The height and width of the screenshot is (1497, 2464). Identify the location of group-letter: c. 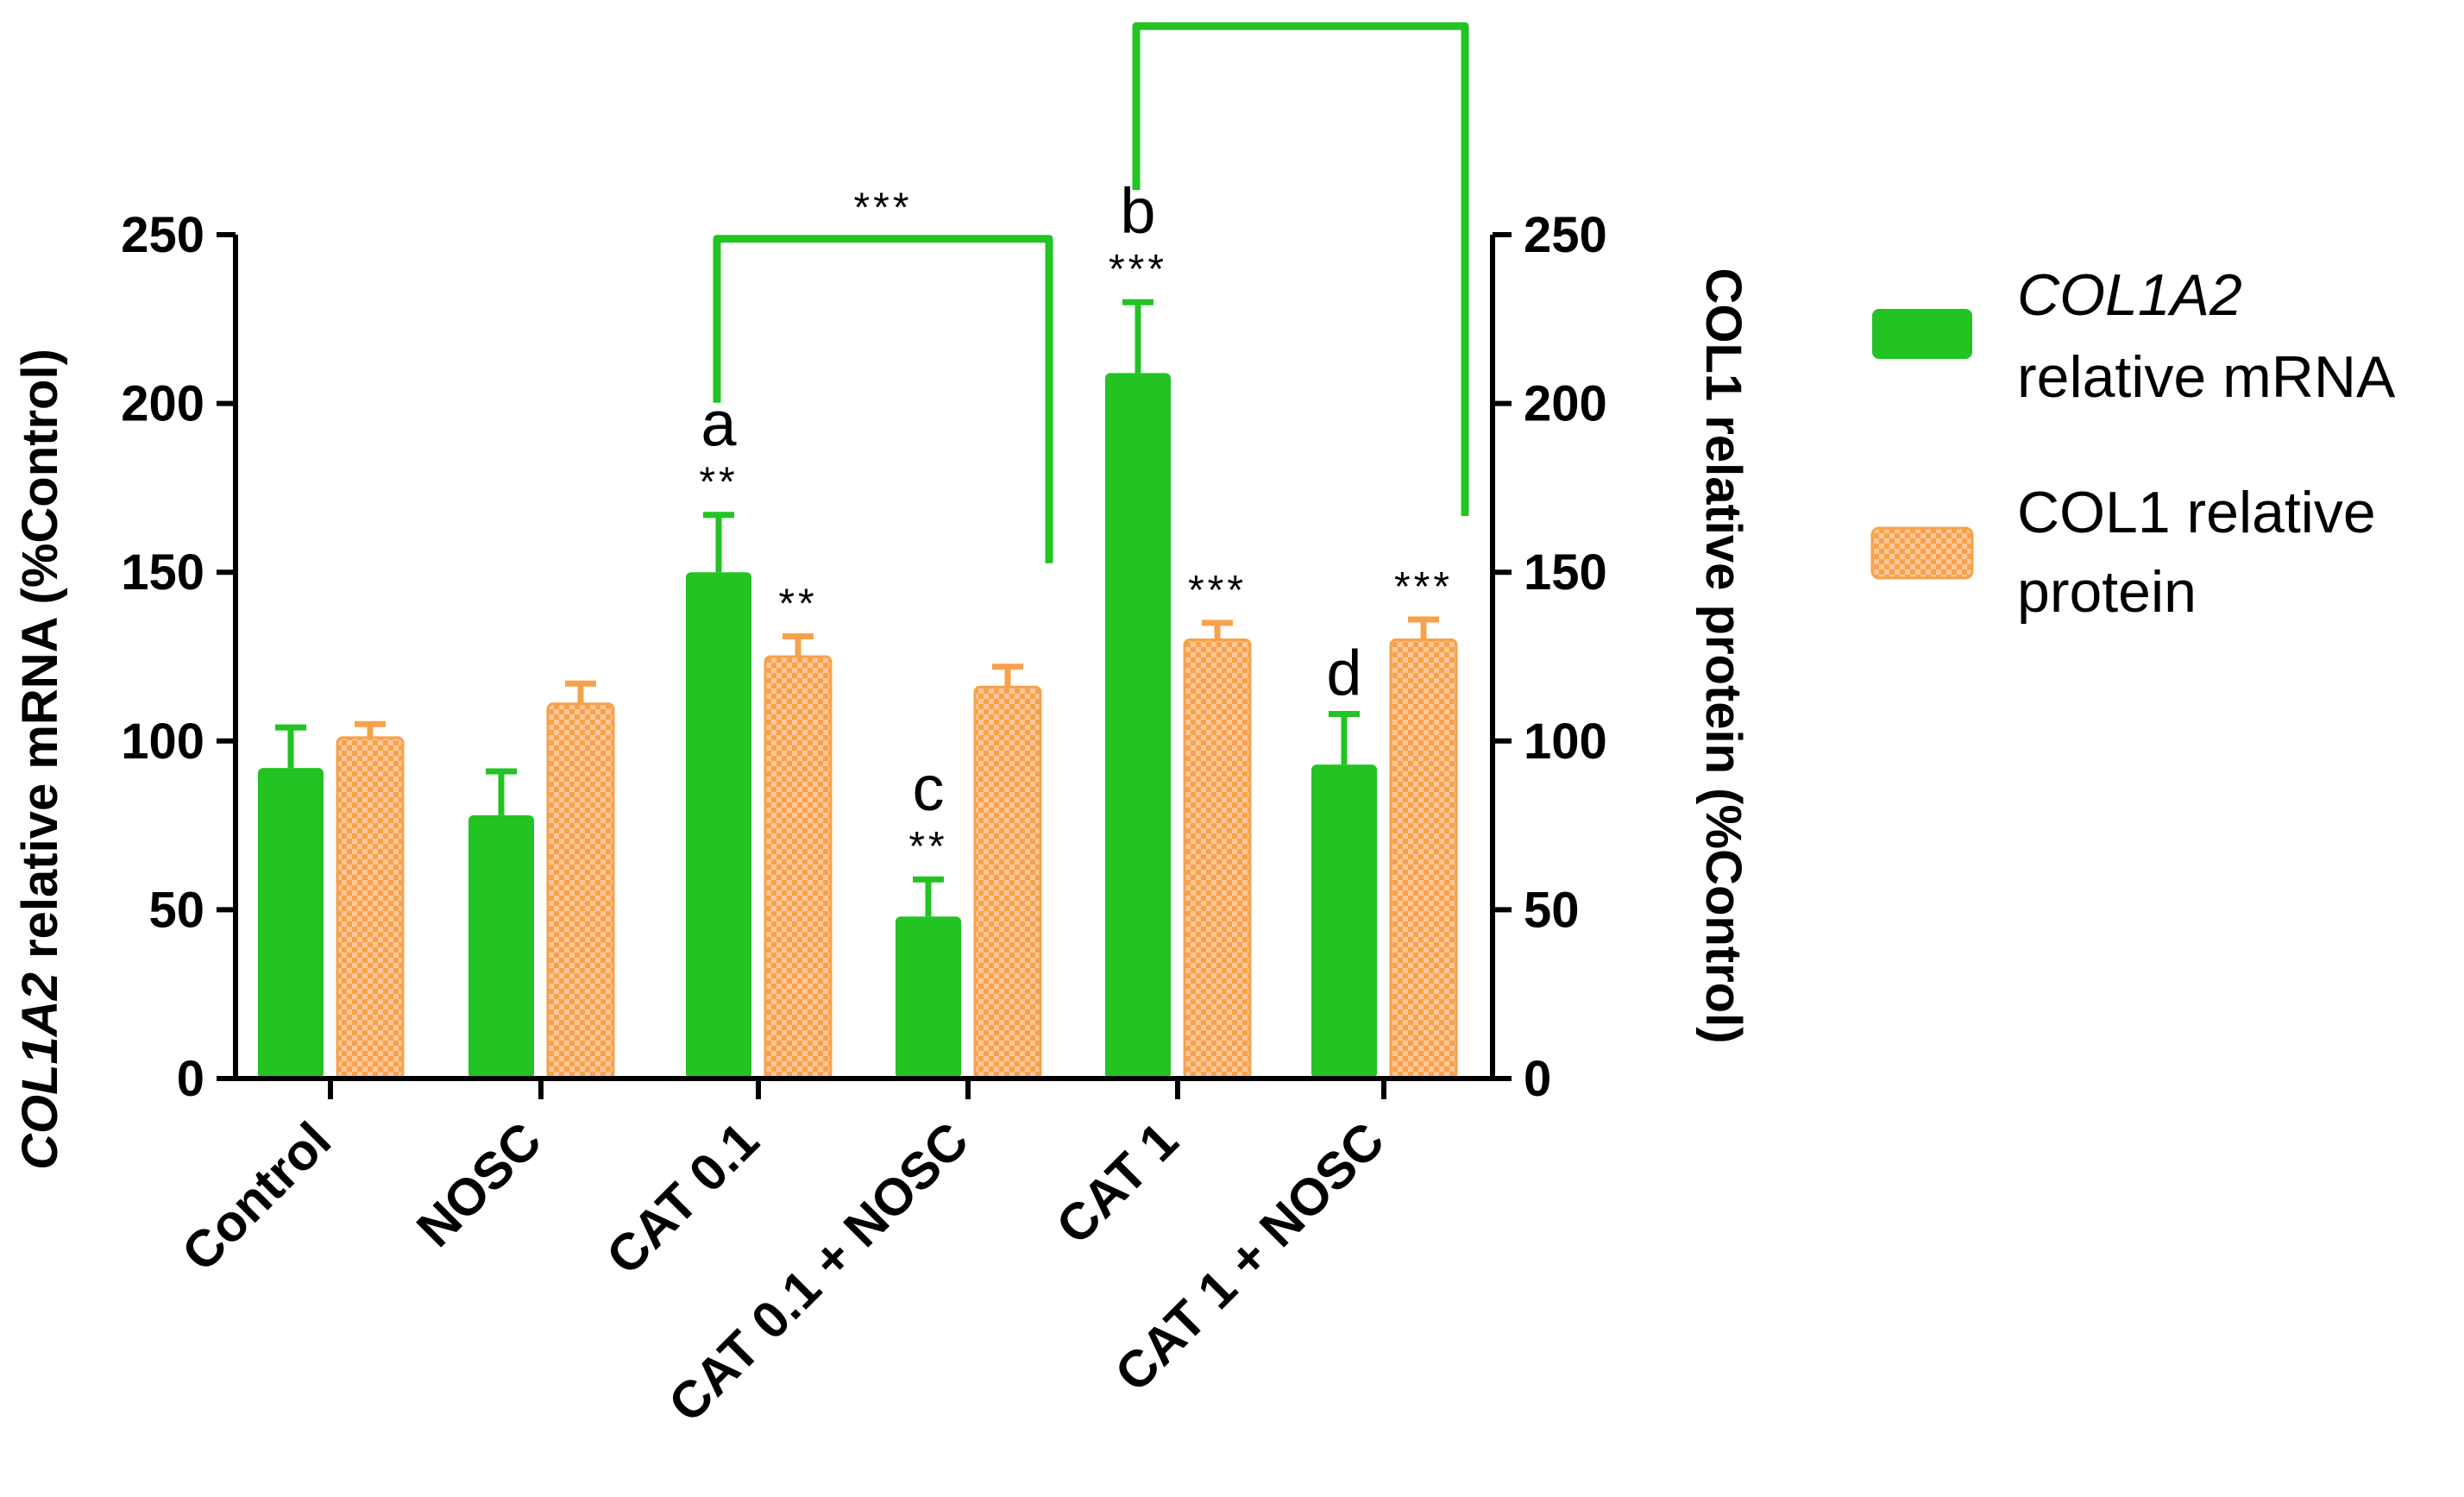
(929, 788).